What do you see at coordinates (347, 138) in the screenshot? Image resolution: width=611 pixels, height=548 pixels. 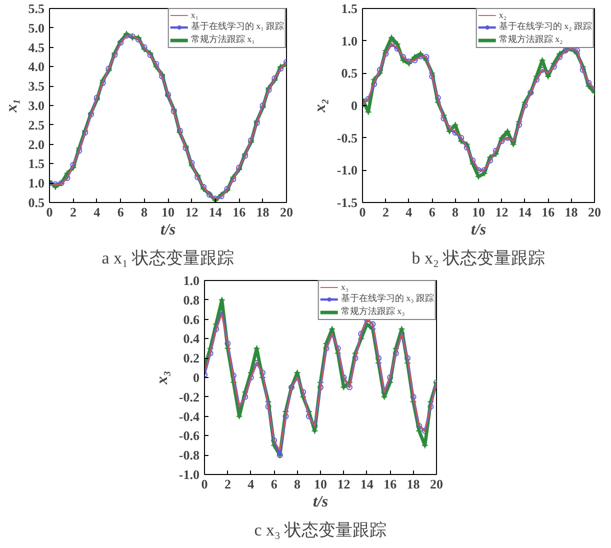 I see `y-tick-label: -0.5` at bounding box center [347, 138].